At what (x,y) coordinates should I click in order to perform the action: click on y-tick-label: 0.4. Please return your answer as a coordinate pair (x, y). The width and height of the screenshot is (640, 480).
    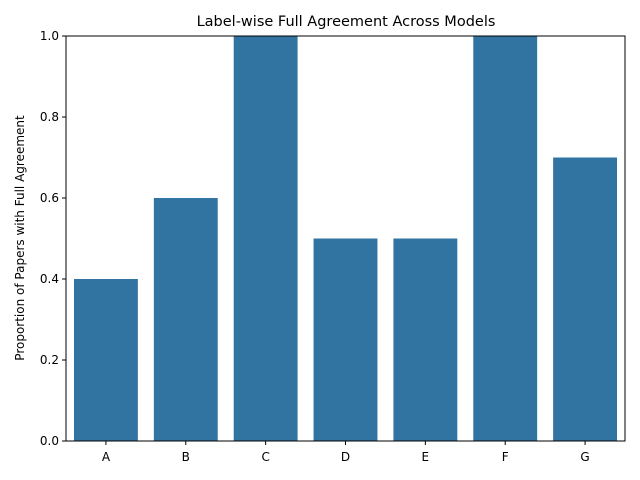
    Looking at the image, I should click on (49, 279).